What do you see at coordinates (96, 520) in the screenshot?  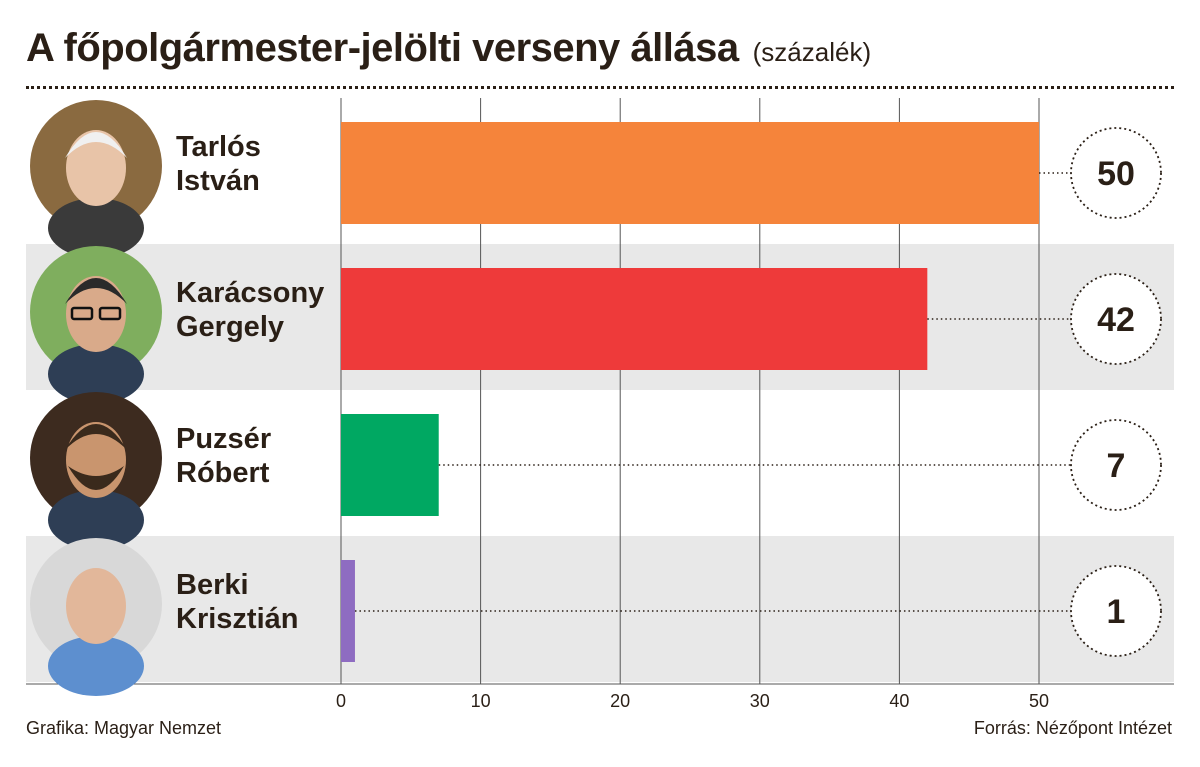 I see `portrait-puzser-shoulders` at bounding box center [96, 520].